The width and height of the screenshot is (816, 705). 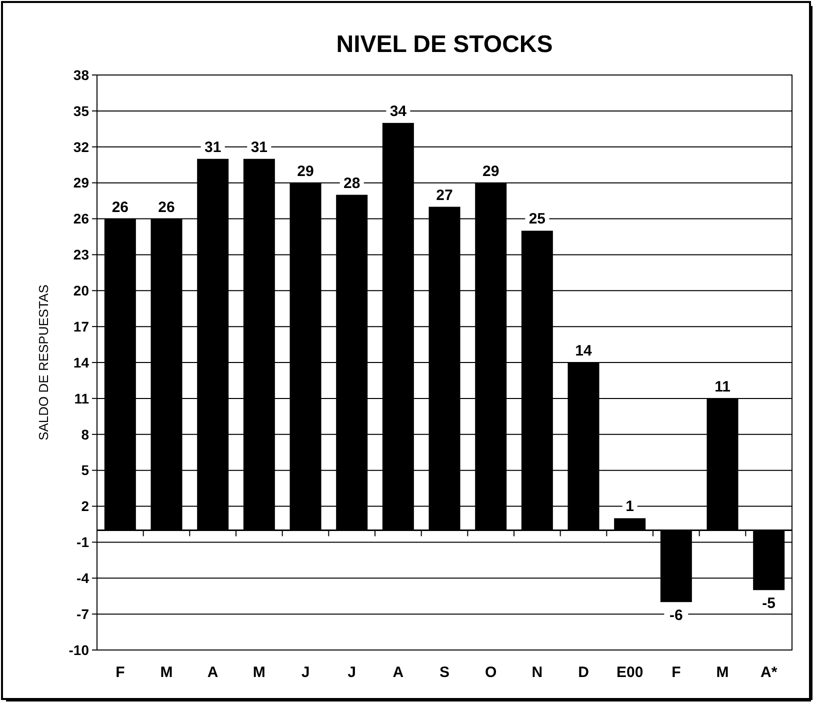 What do you see at coordinates (43, 362) in the screenshot?
I see `y-axis-title: SALDO DE RESPUESTAS` at bounding box center [43, 362].